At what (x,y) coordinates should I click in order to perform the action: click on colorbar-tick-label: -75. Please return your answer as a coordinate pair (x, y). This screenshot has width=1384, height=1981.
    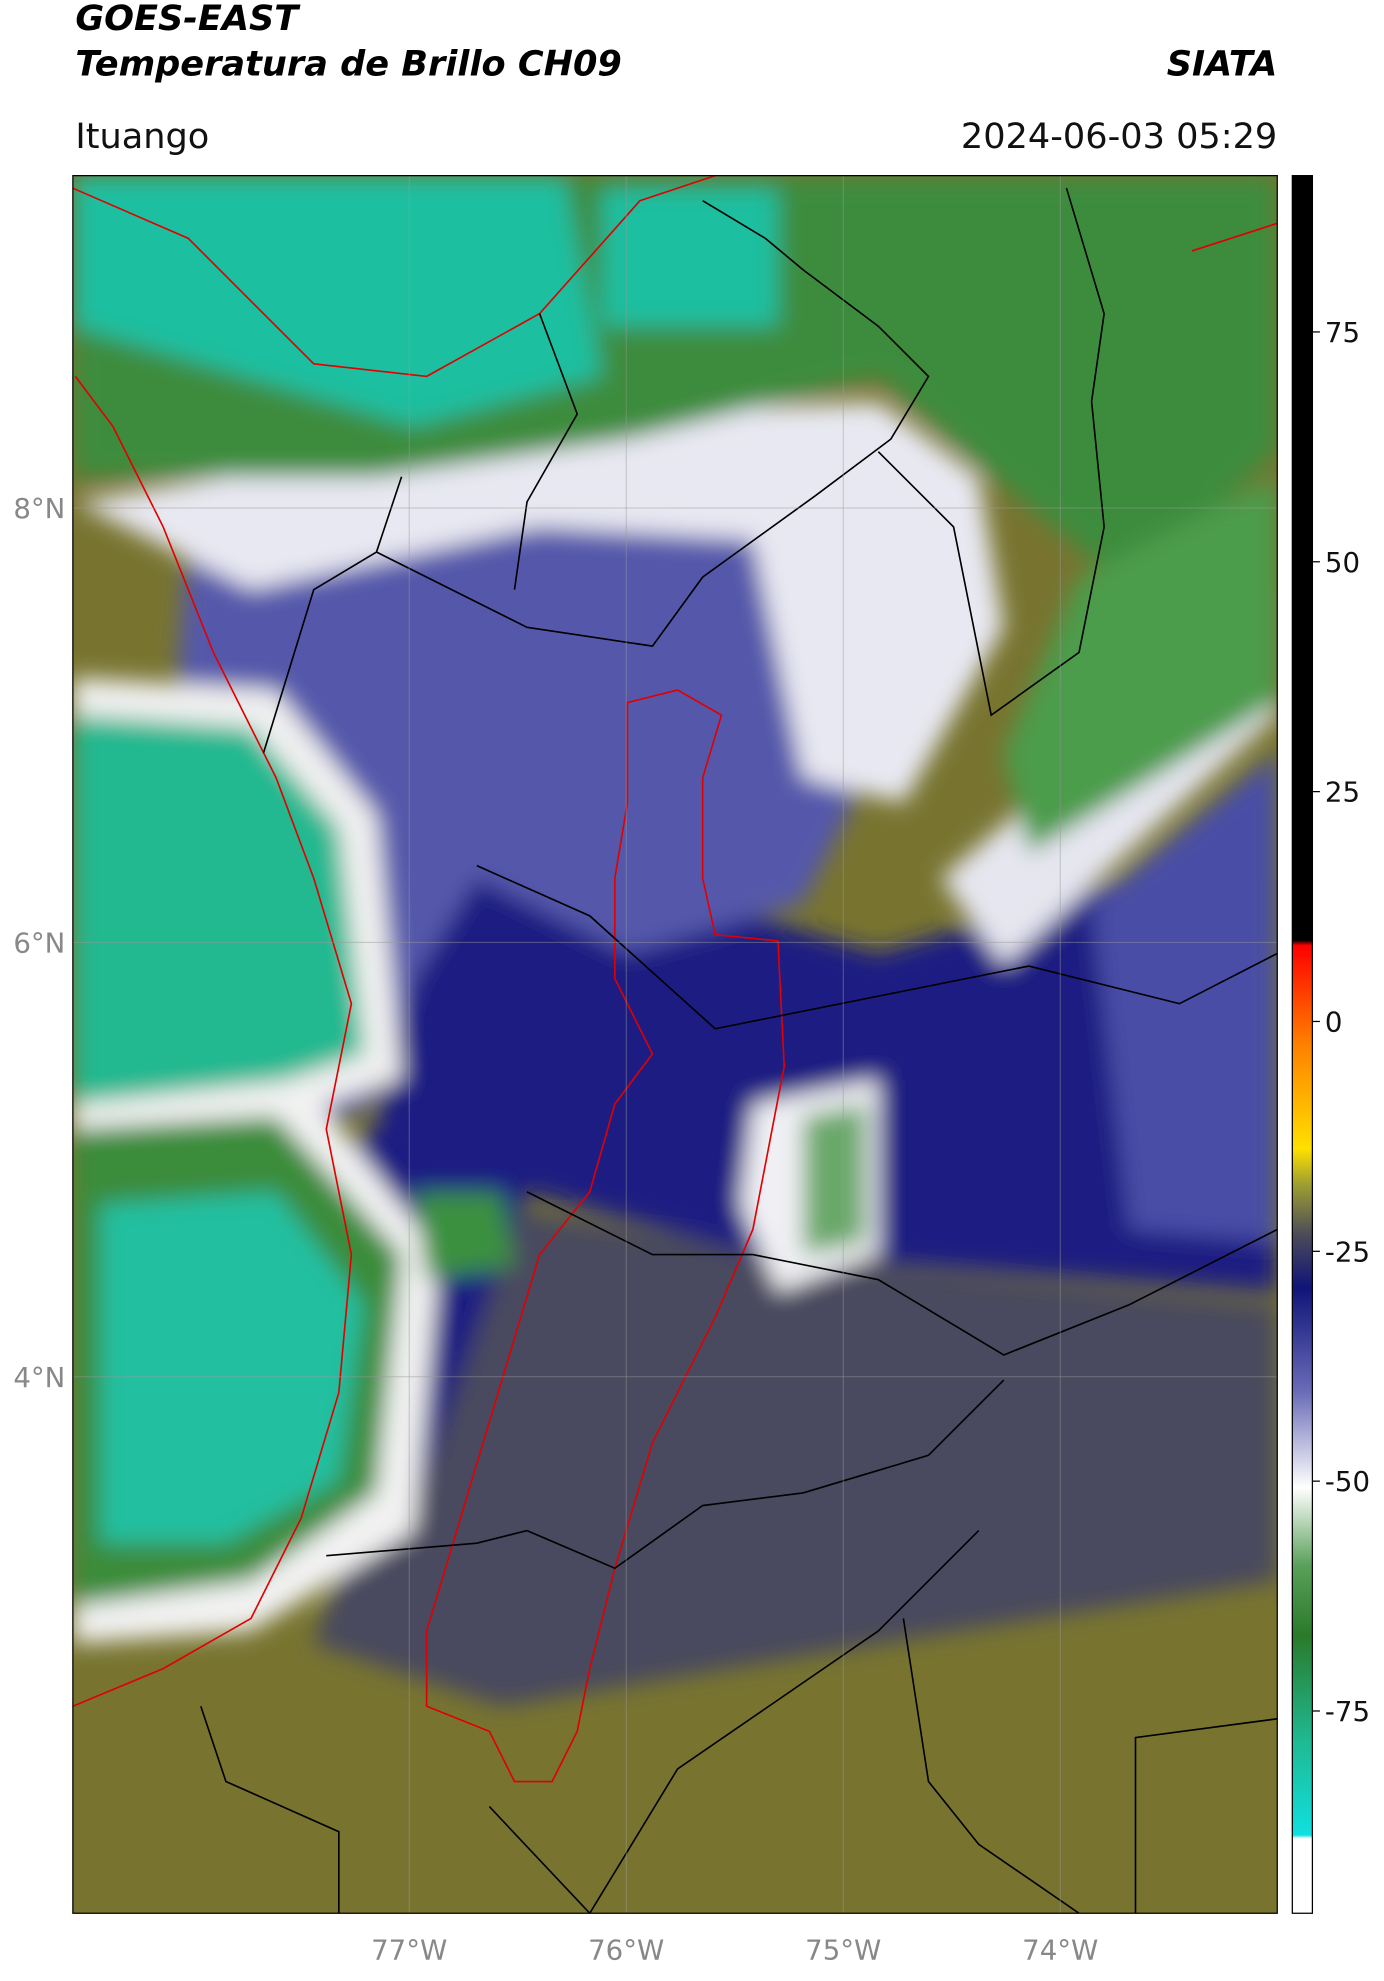
    Looking at the image, I should click on (1347, 1711).